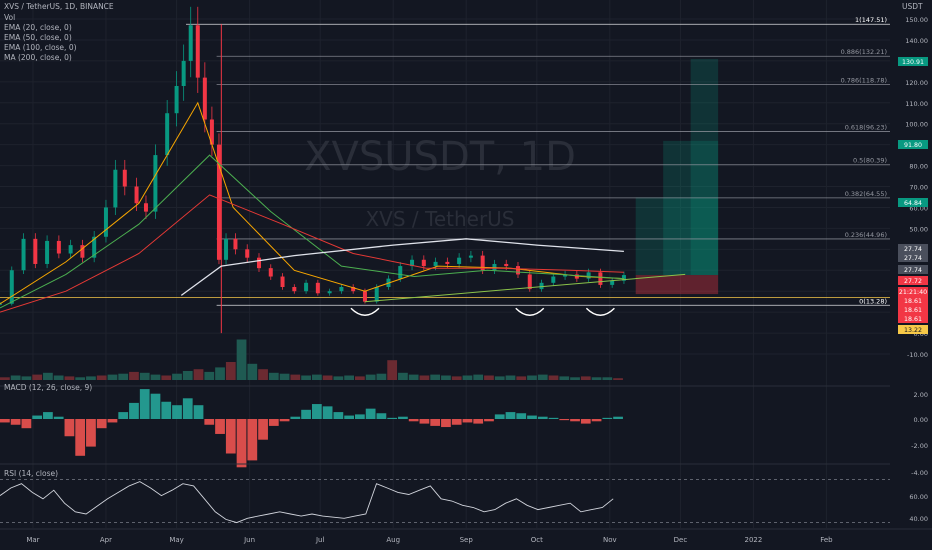  Describe the element at coordinates (38, 57) in the screenshot. I see `indicator-ma200: MA (200, close, 0)` at that location.